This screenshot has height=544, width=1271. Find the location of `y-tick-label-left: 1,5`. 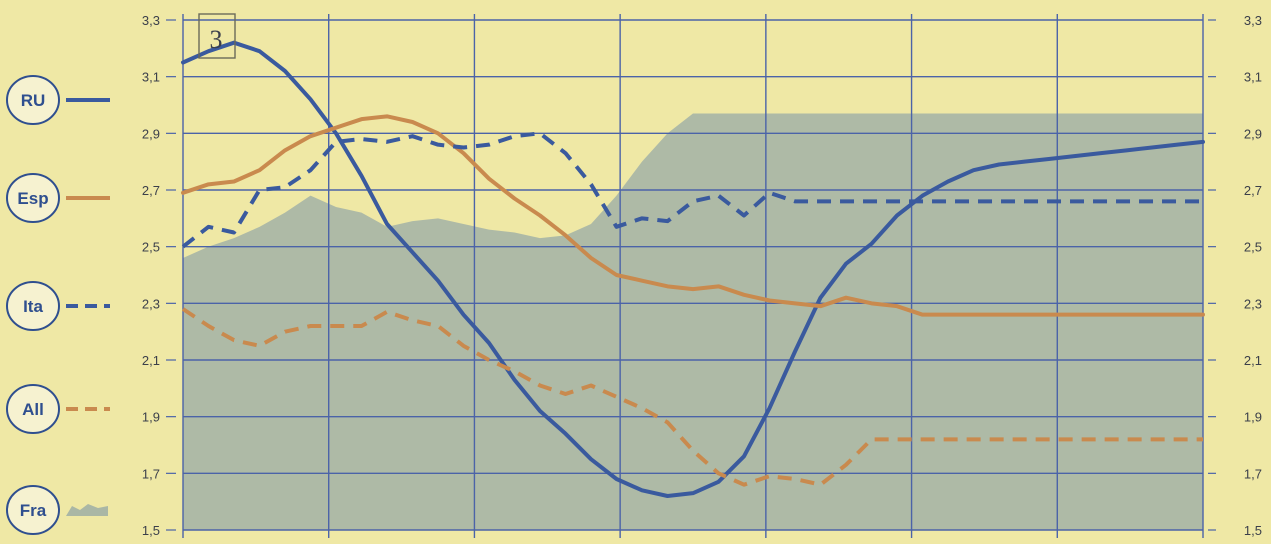

y-tick-label-left: 1,5 is located at coordinates (151, 530).